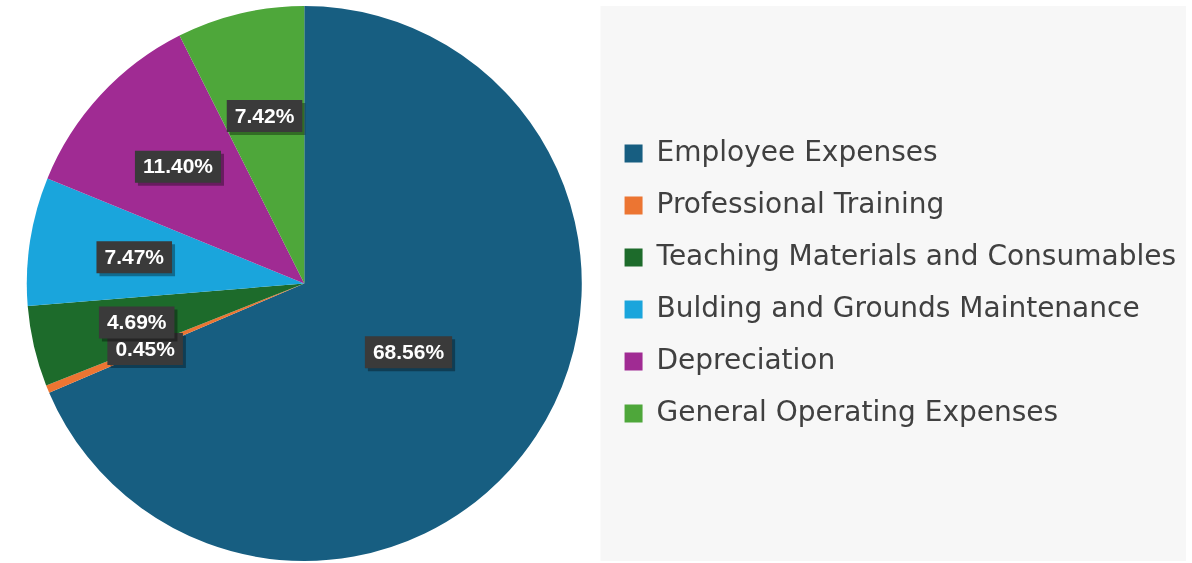 The height and width of the screenshot is (563, 1192). I want to click on data-label: 4.69%, so click(136, 322).